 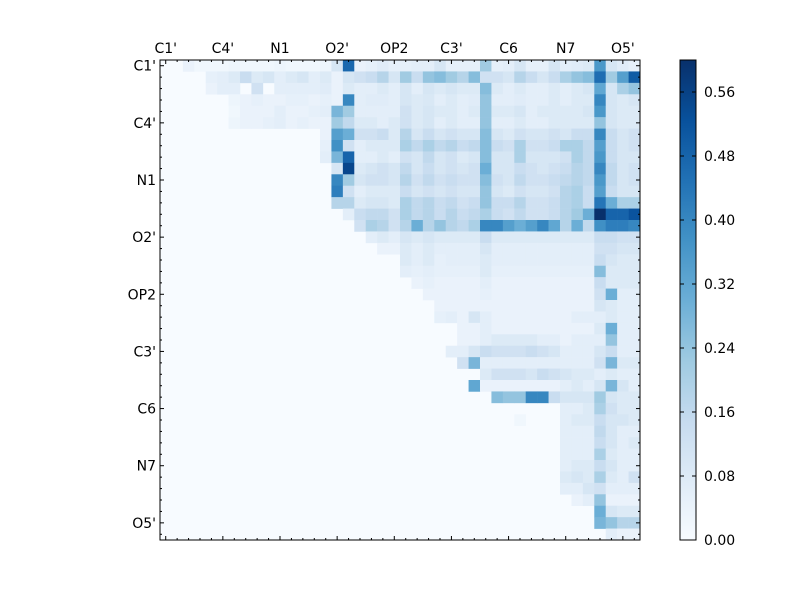 What do you see at coordinates (565, 49) in the screenshot?
I see `x-tick-label: N7` at bounding box center [565, 49].